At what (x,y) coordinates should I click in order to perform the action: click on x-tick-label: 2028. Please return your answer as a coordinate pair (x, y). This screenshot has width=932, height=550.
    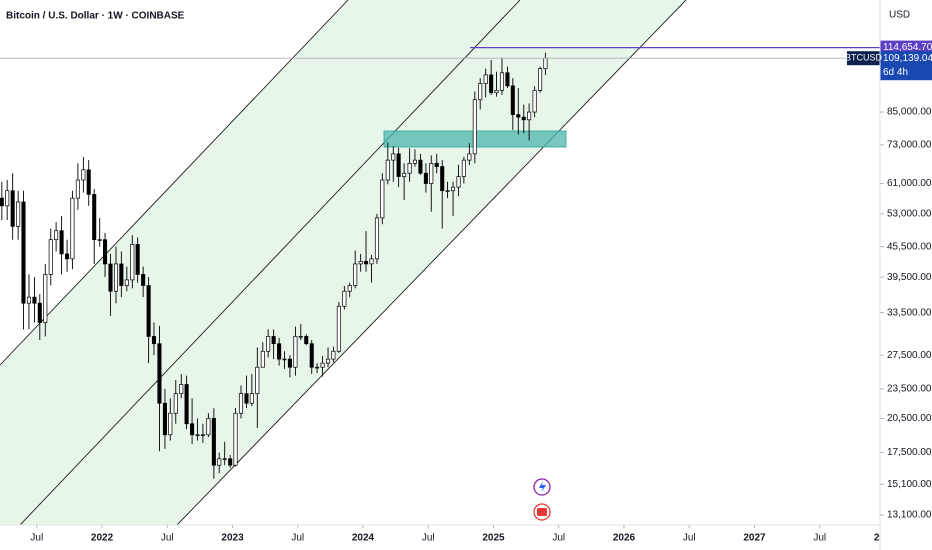
    Looking at the image, I should click on (885, 538).